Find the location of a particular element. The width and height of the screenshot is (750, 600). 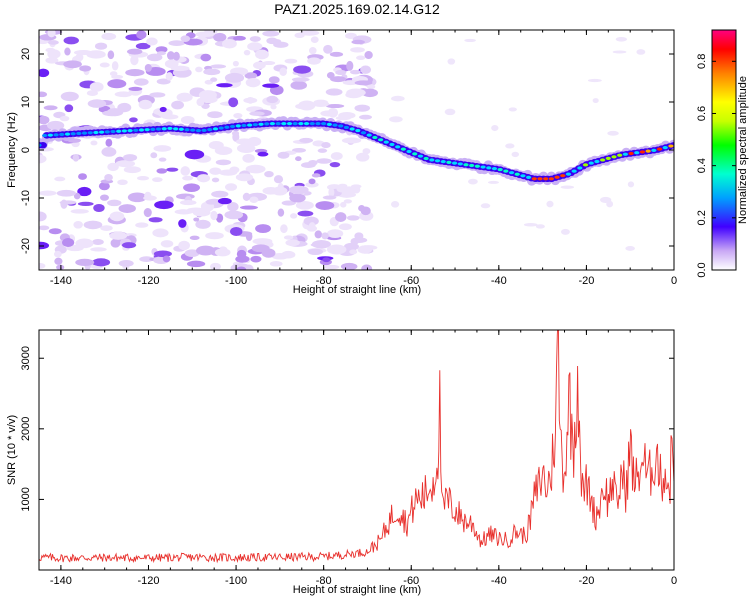

spectrogram-y-tick-label: -20 is located at coordinates (26, 246).